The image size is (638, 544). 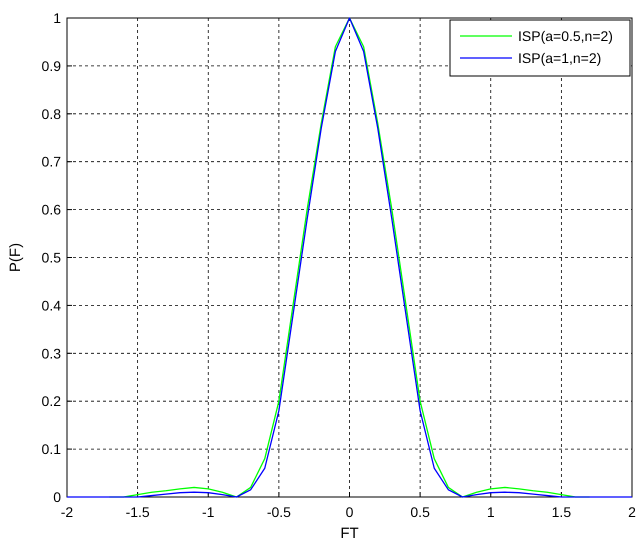 What do you see at coordinates (52, 401) in the screenshot?
I see `y-tick-label: 0.2` at bounding box center [52, 401].